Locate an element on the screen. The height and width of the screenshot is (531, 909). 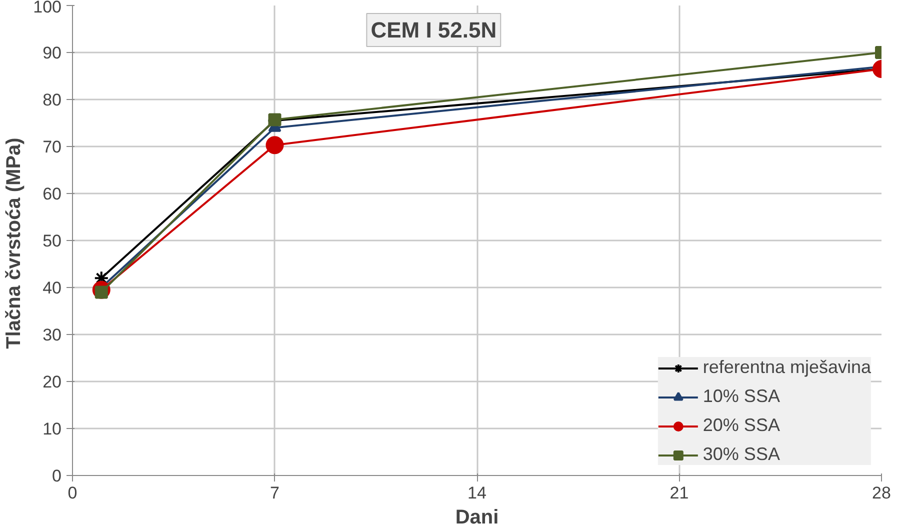
y-tick-label: 0 is located at coordinates (57, 476).